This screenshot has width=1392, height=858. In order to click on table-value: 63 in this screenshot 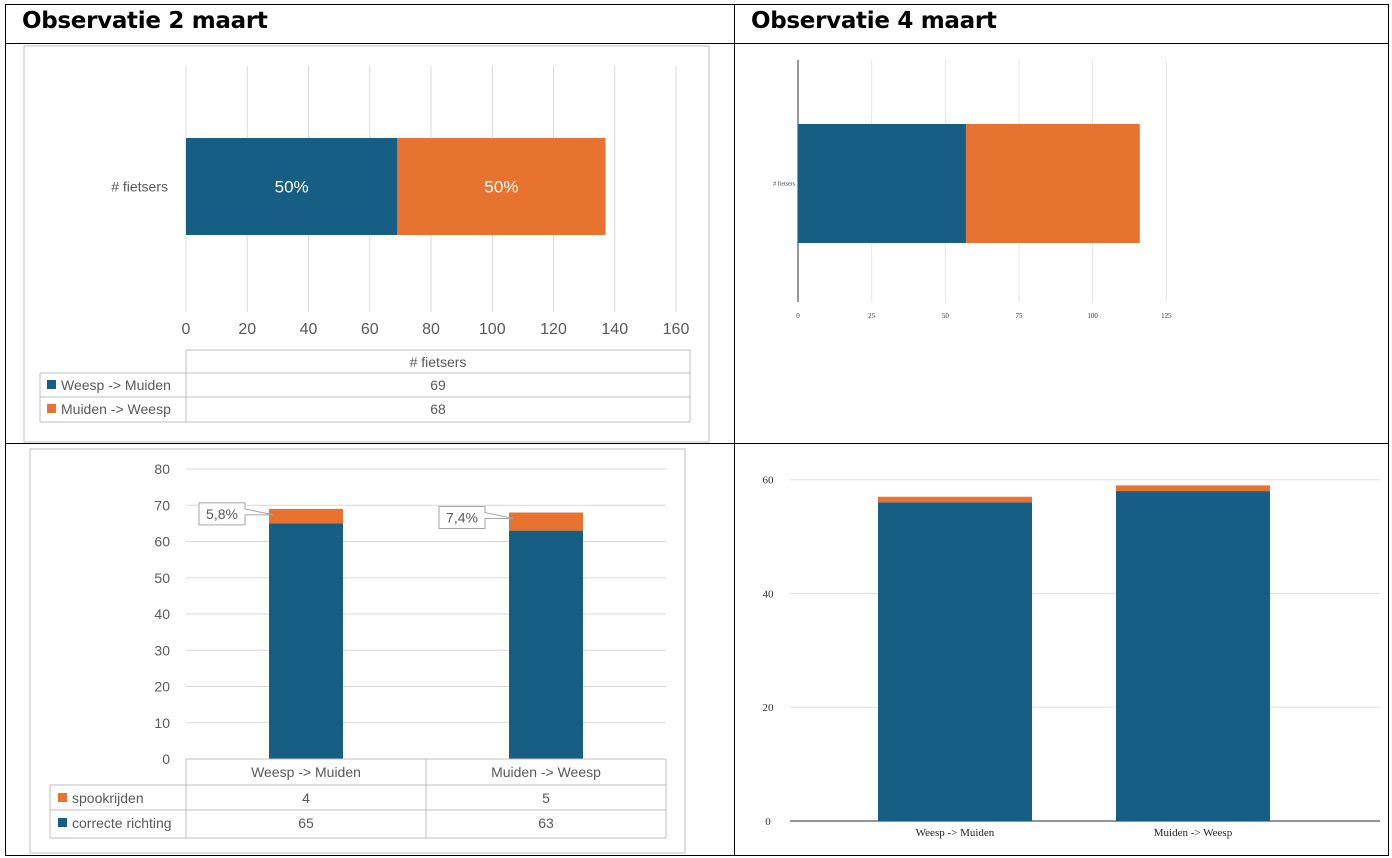, I will do `click(546, 823)`.